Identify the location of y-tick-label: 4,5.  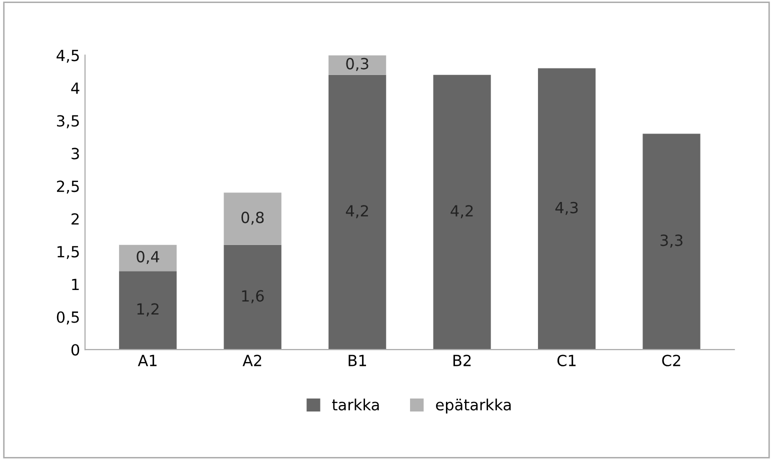
(67, 56).